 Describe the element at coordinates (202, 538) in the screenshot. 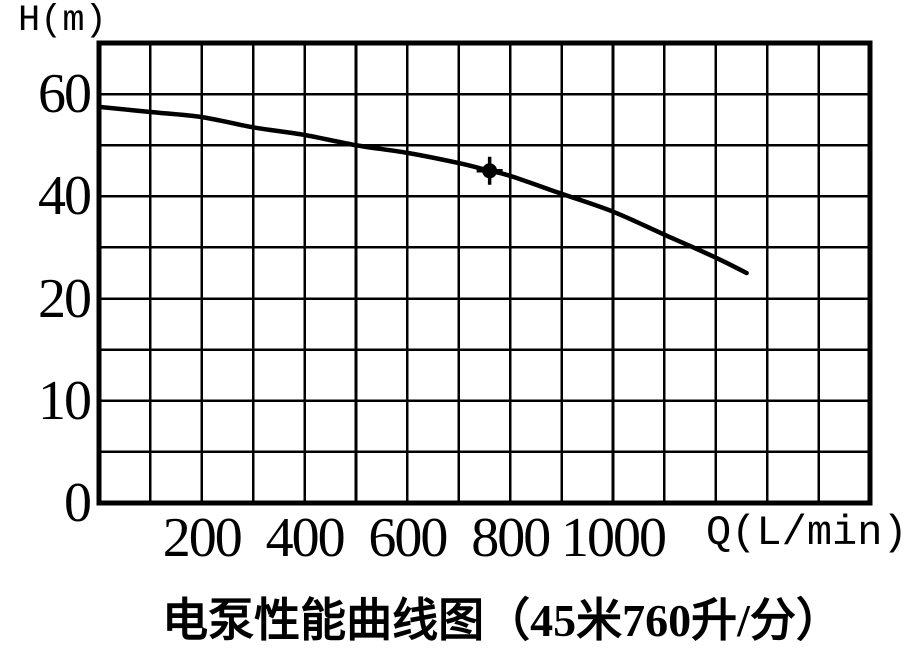

I see `x-tick-label: 200` at that location.